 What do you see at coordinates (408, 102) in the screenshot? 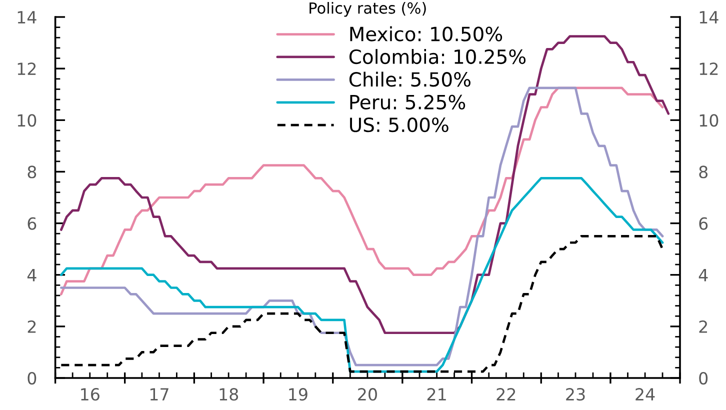
I see `legend-label: Peru: 5.25%` at bounding box center [408, 102].